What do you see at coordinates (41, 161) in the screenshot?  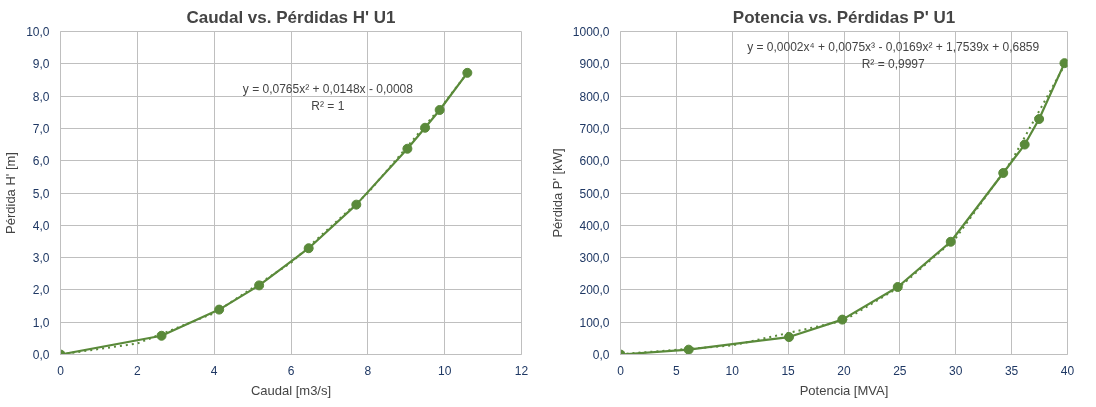 I see `y-tick-label: 6,0` at bounding box center [41, 161].